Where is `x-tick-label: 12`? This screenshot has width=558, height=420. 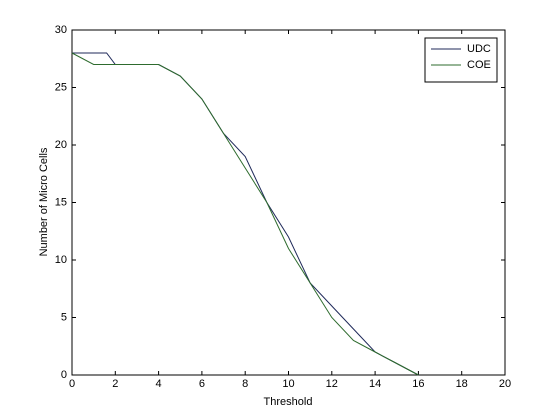
x-tick-label: 12 is located at coordinates (332, 384).